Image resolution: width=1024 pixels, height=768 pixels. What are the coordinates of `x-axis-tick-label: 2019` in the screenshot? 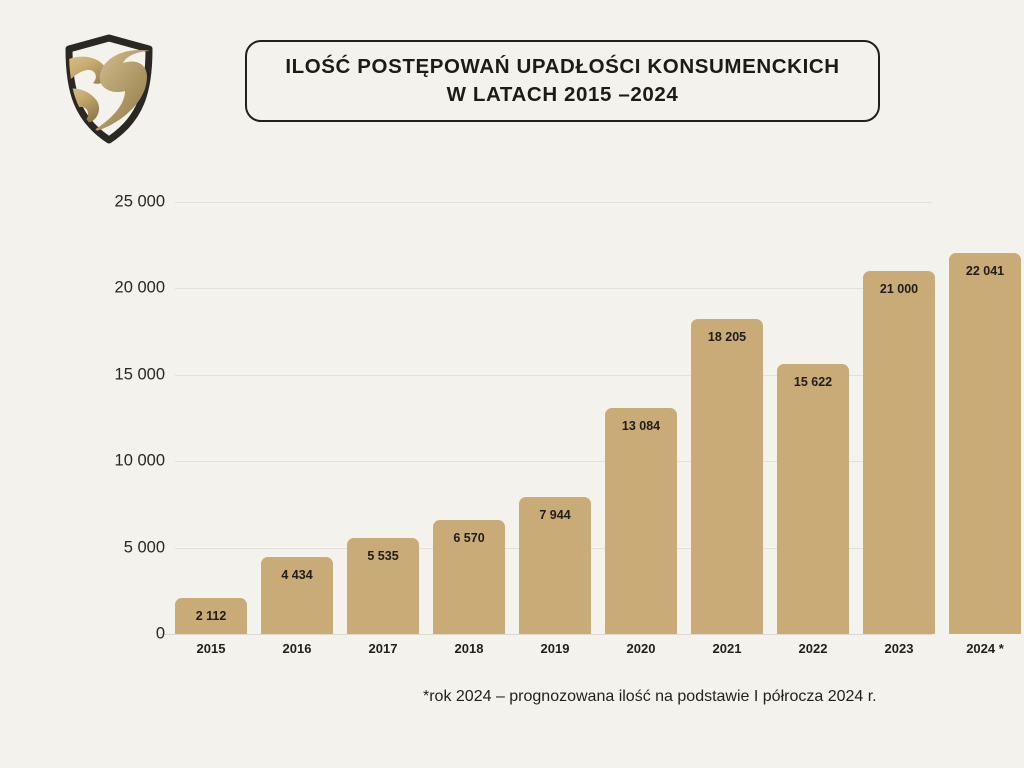 It's located at (555, 648).